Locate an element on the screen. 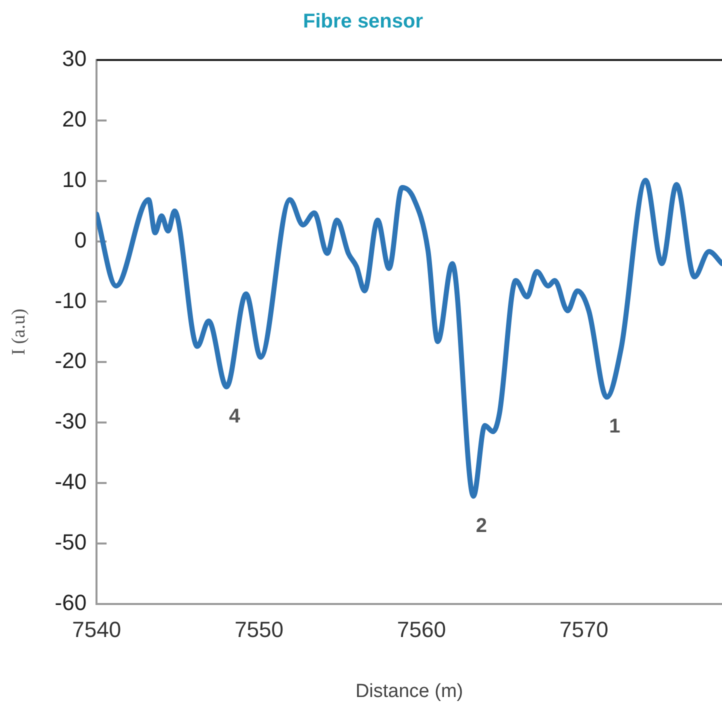  y-tick-label: -20 is located at coordinates (70, 361).